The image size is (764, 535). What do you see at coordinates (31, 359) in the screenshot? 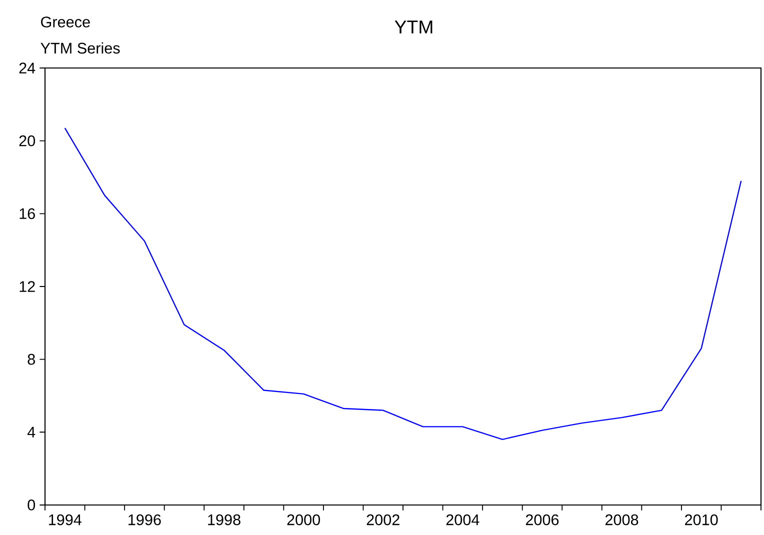
I see `y-tick-label: 8` at bounding box center [31, 359].